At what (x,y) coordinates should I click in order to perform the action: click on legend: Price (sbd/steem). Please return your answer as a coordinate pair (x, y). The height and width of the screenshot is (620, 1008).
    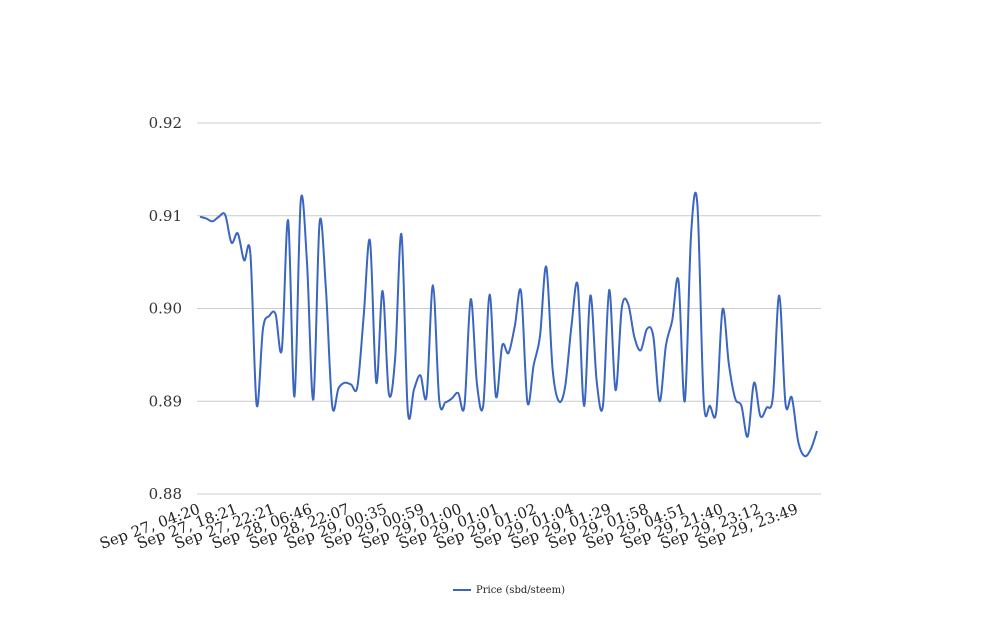
    Looking at the image, I should click on (509, 590).